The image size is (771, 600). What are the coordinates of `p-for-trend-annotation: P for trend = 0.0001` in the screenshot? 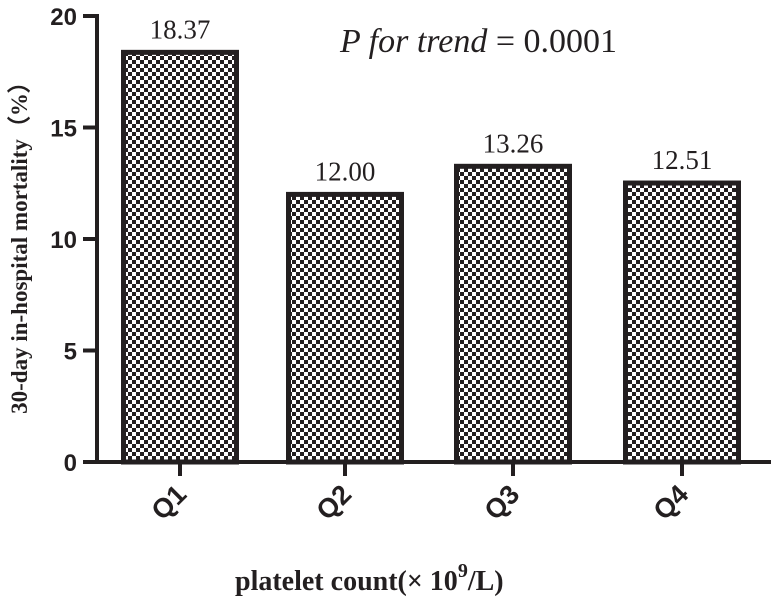 It's located at (478, 41).